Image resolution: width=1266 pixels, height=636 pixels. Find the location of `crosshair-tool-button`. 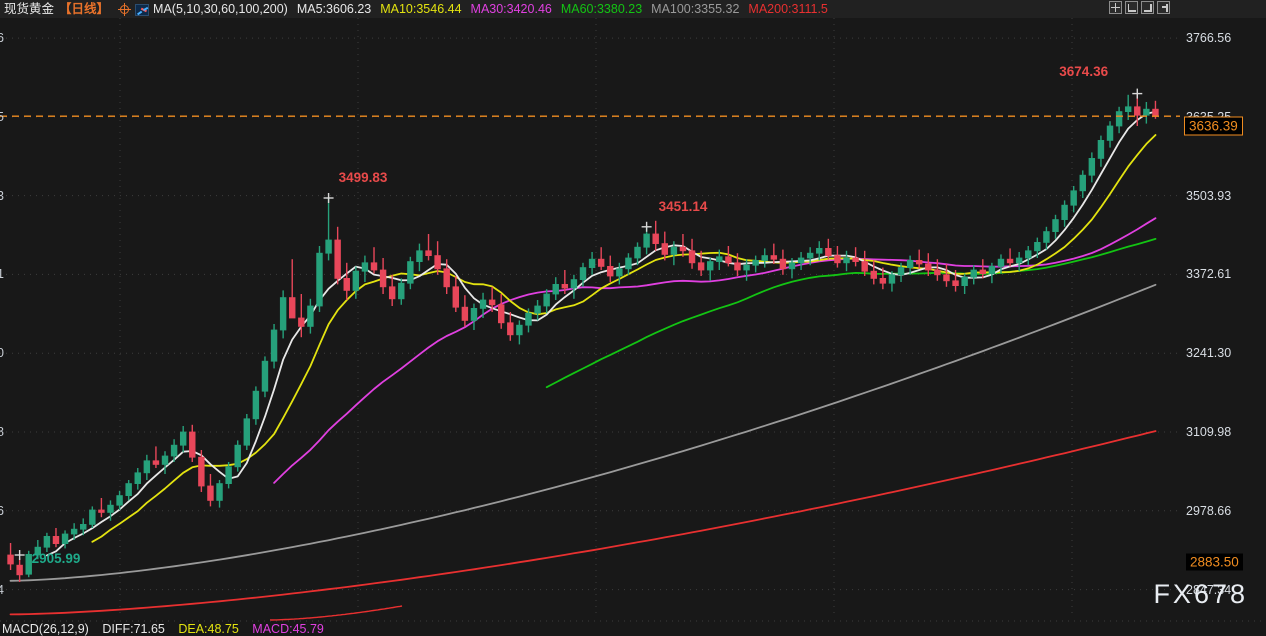

crosshair-tool-button is located at coordinates (1115, 7).